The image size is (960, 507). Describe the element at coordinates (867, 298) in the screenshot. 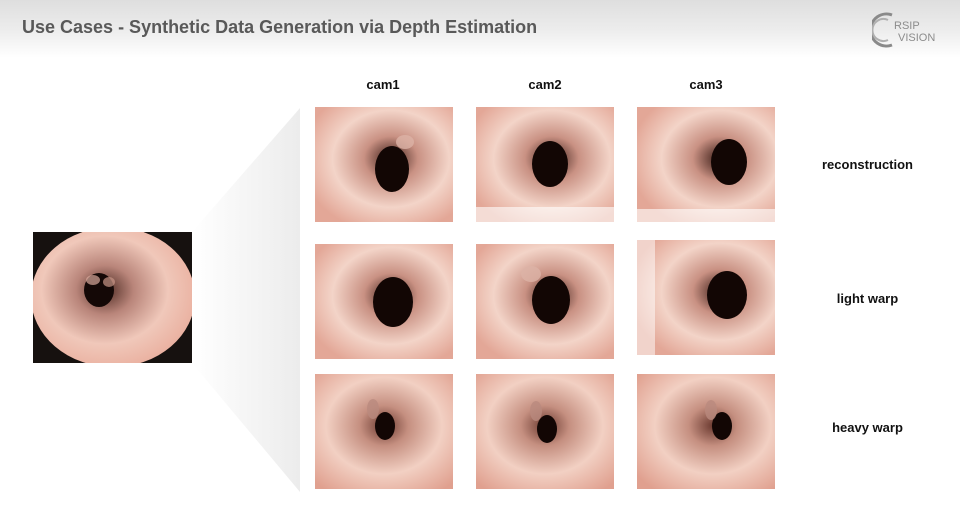

I see `row-label-light-warp: light warp` at that location.